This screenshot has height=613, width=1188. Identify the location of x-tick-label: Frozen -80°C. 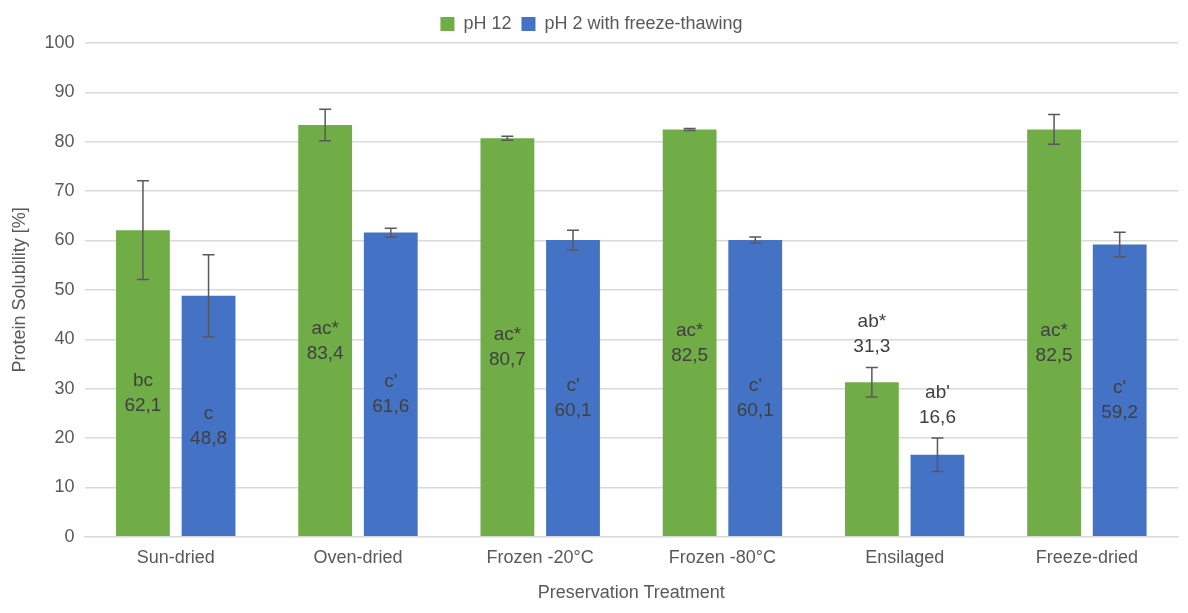
(722, 556).